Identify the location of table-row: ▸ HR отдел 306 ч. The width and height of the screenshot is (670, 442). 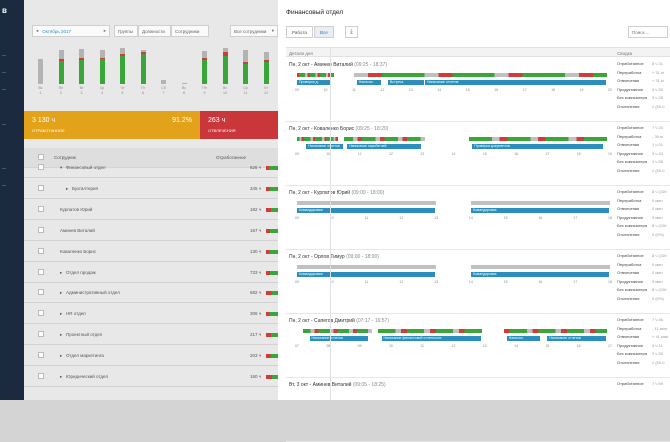
(151, 314).